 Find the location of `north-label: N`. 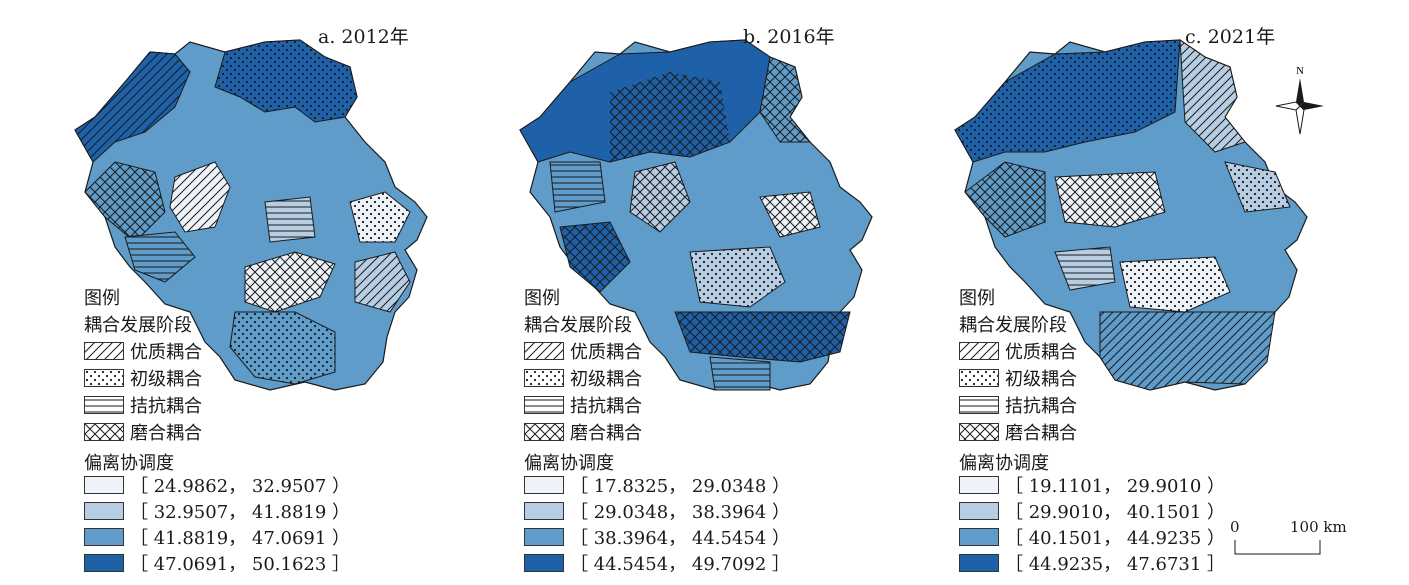

north-label: N is located at coordinates (1300, 71).